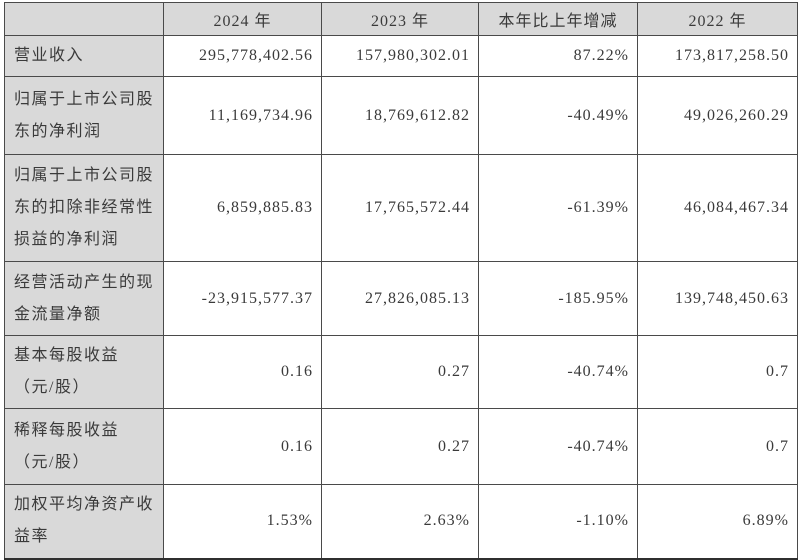 The height and width of the screenshot is (560, 800). I want to click on table-cell: -40.49%, so click(558, 115).